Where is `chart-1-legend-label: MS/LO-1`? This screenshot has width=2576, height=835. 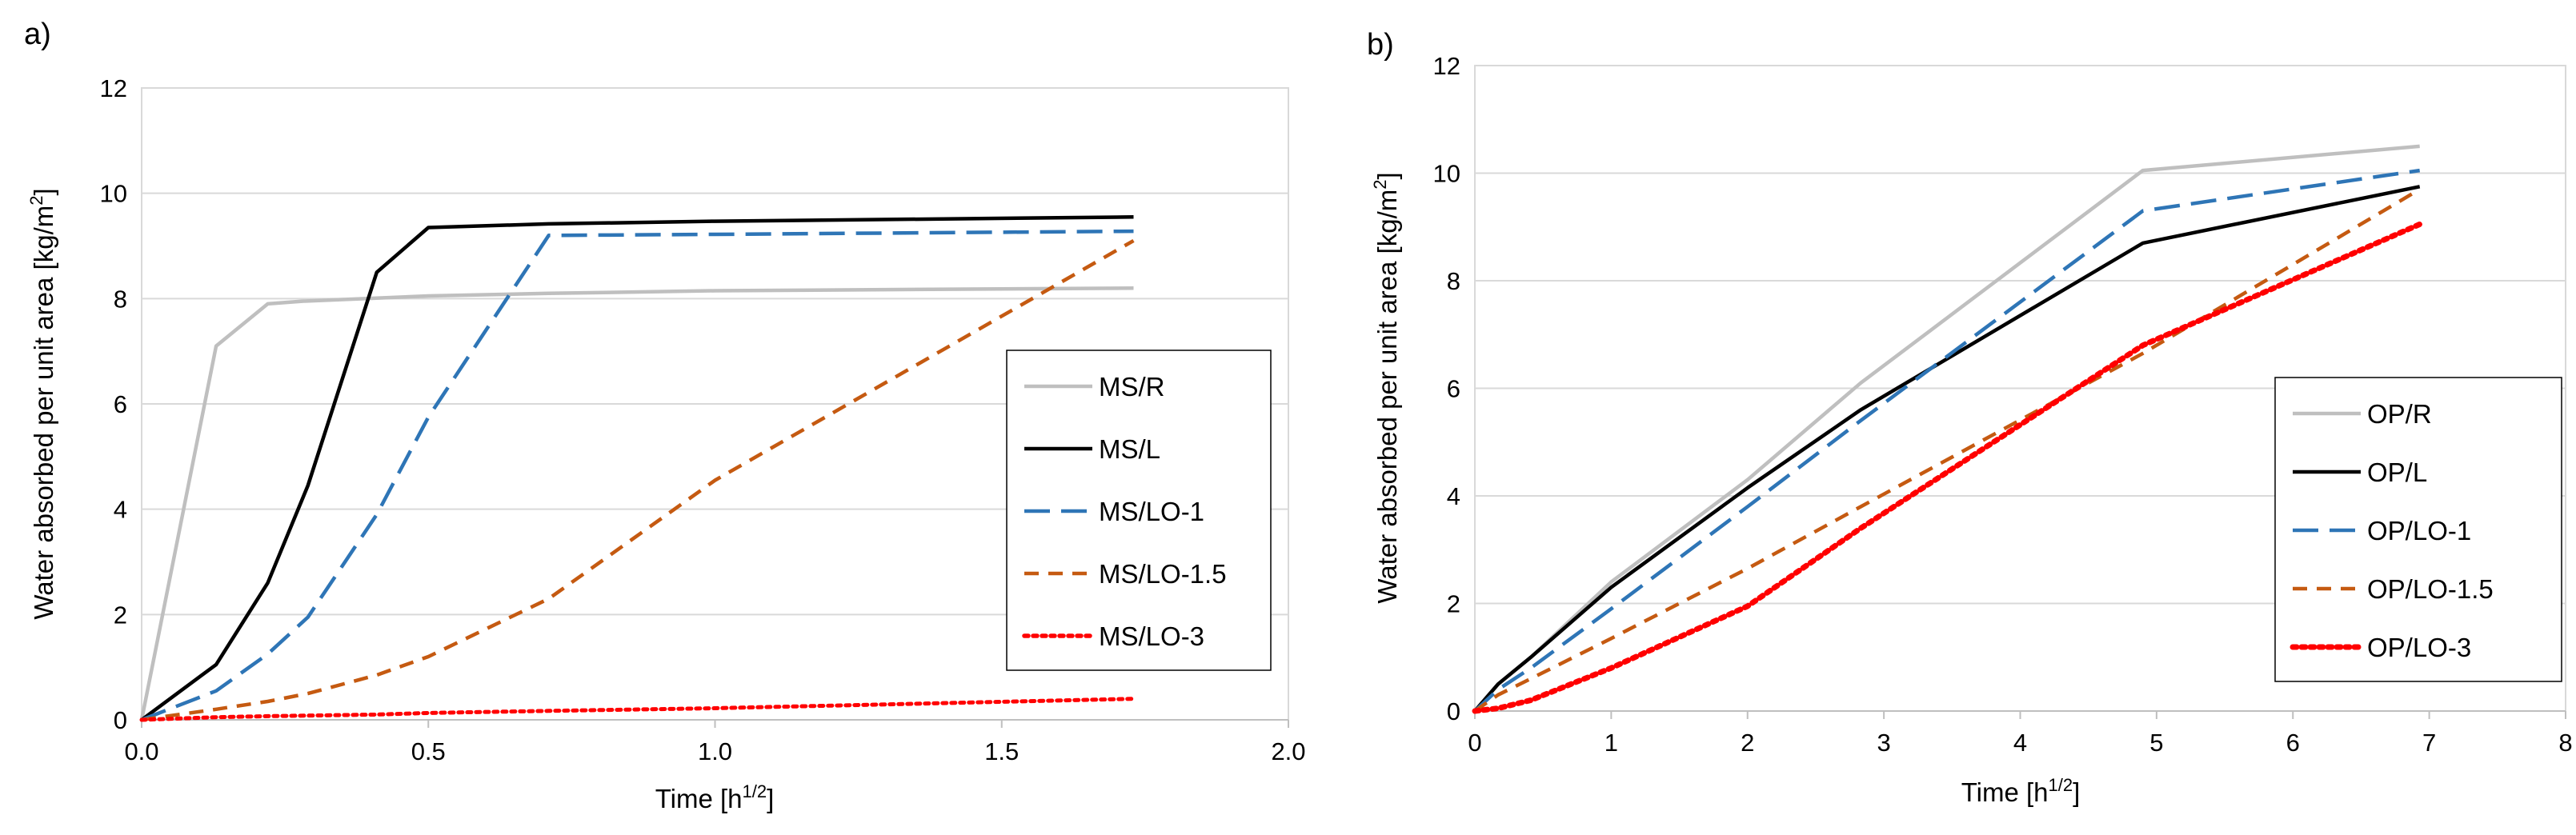 chart-1-legend-label: MS/LO-1 is located at coordinates (1151, 511).